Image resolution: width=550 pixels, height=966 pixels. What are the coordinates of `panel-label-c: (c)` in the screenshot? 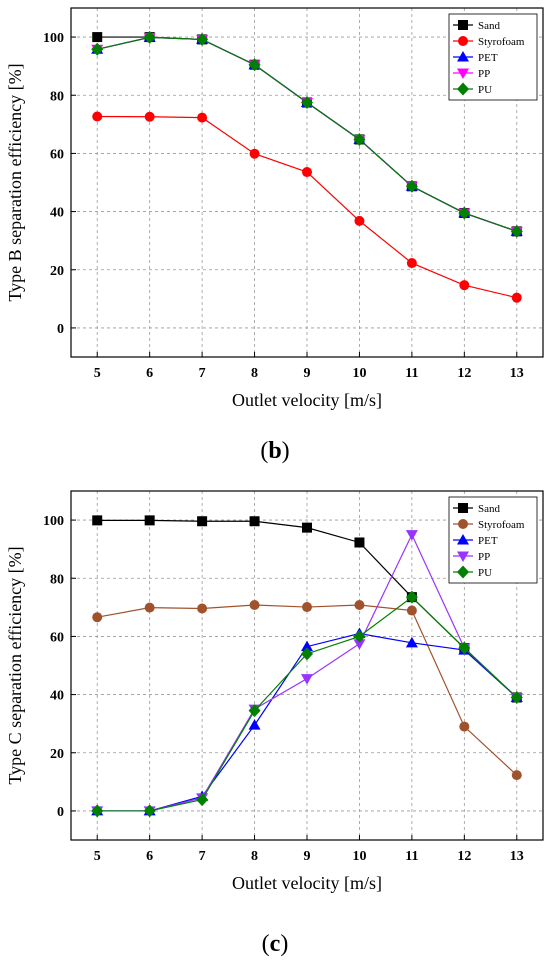 It's located at (275, 944).